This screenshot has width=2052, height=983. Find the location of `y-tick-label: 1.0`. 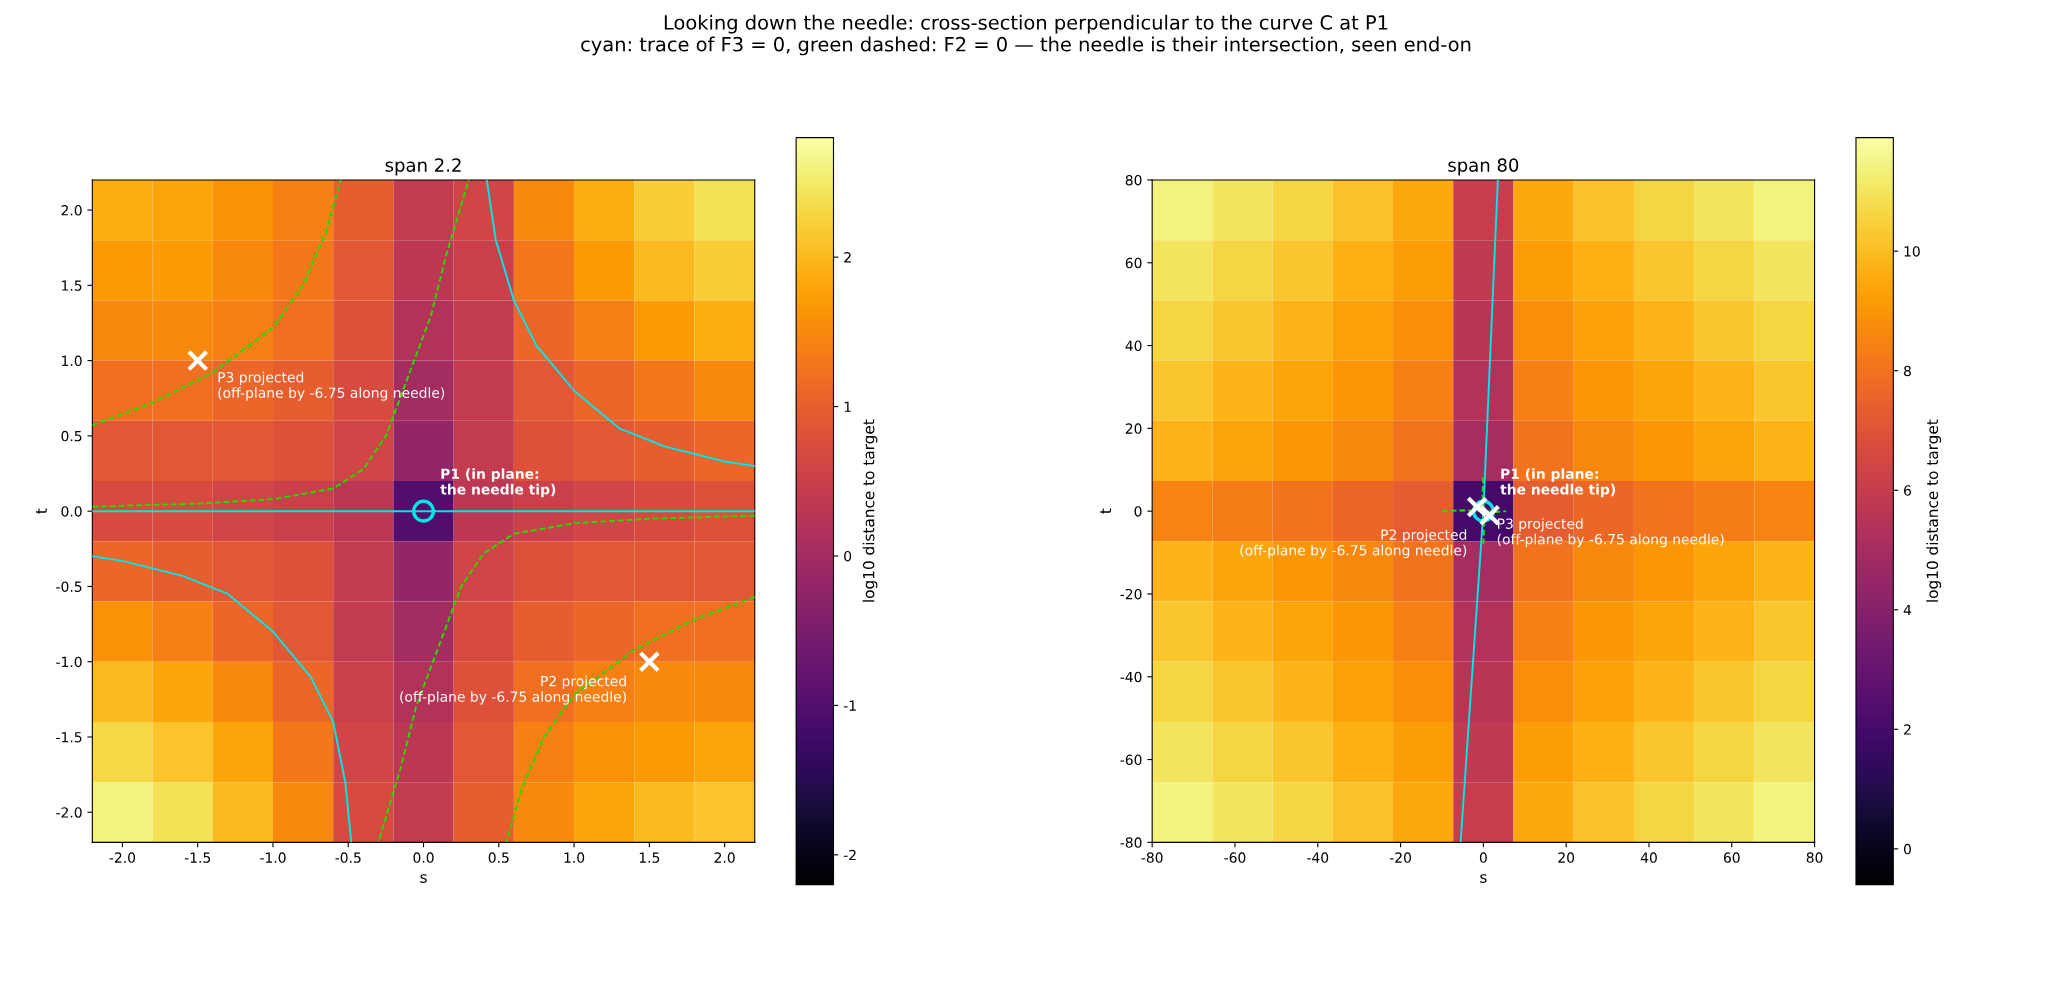

y-tick-label: 1.0 is located at coordinates (72, 361).